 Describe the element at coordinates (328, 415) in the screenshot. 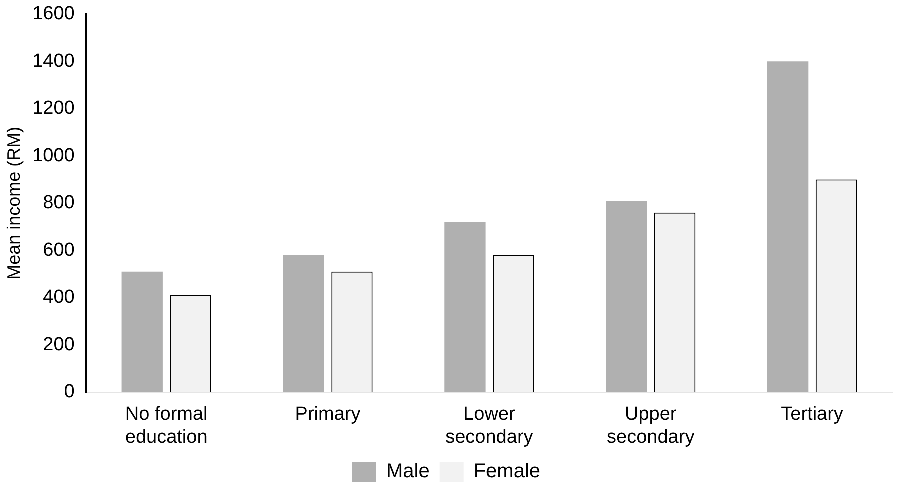

I see `x-tick-label: Primary` at that location.